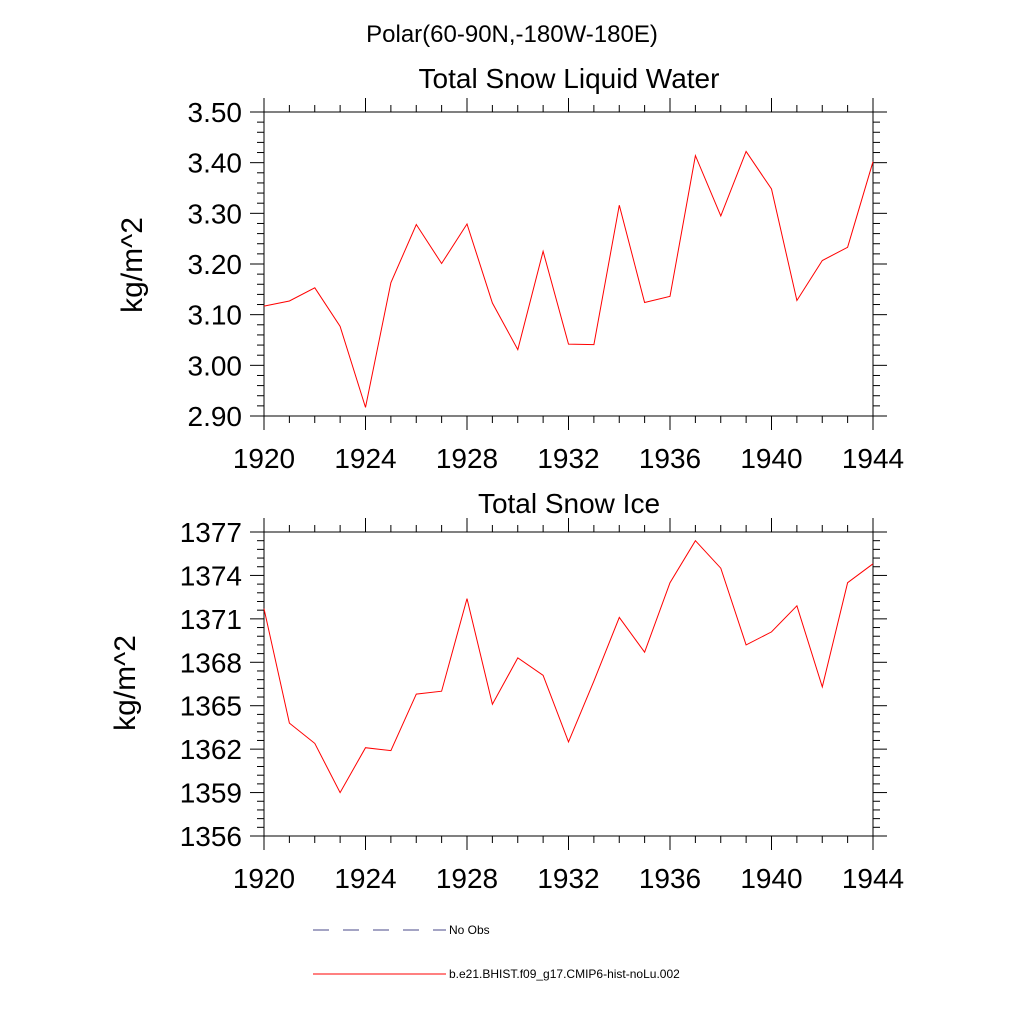 The height and width of the screenshot is (1024, 1024). Describe the element at coordinates (512, 34) in the screenshot. I see `page-title: Polar(60-90N,-180W-180E)` at that location.